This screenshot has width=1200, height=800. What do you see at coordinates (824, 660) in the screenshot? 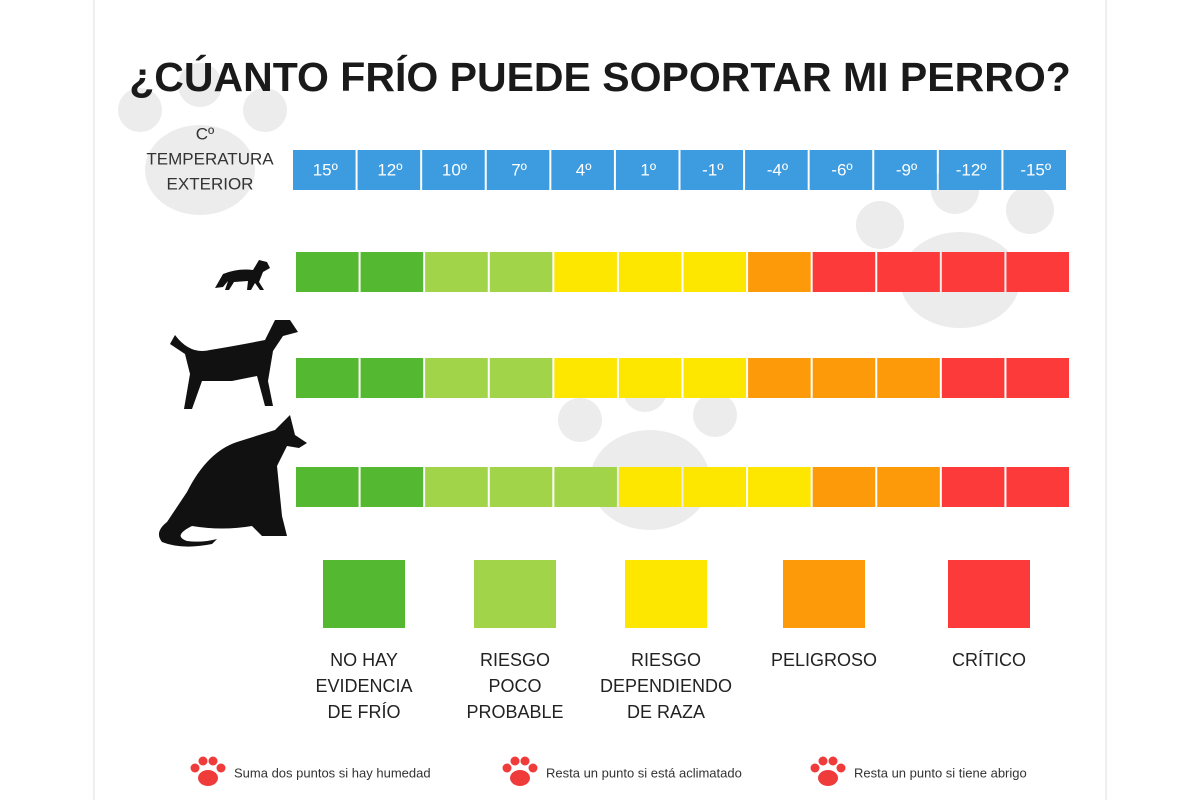
I see `legend-label: PELIGROSO` at bounding box center [824, 660].